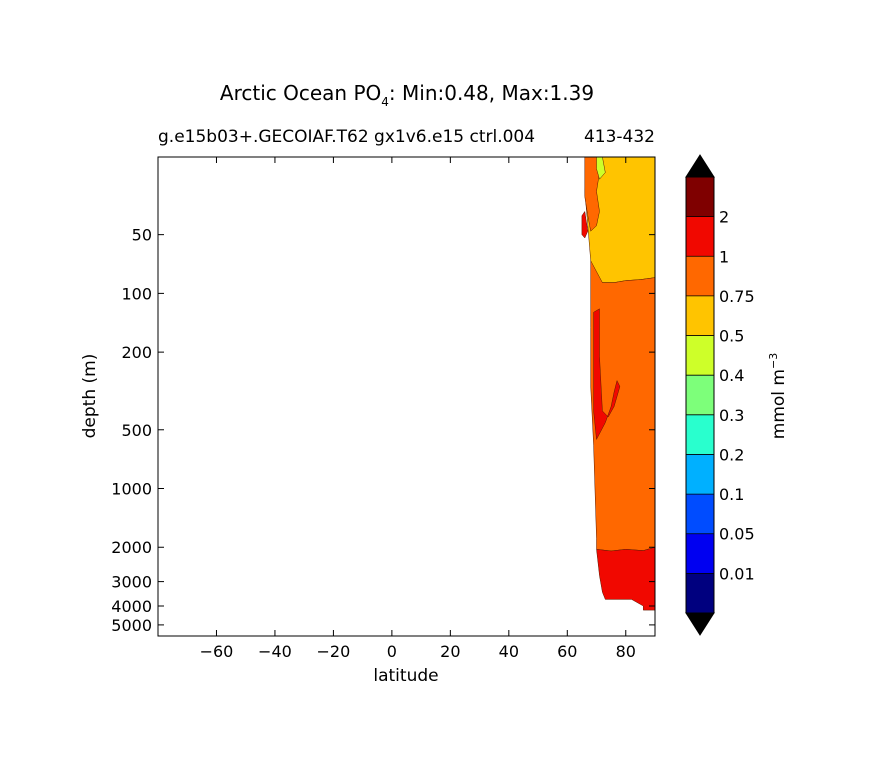 Image resolution: width=869 pixels, height=766 pixels. What do you see at coordinates (724, 256) in the screenshot?
I see `colorbar-tick-label: 1` at bounding box center [724, 256].